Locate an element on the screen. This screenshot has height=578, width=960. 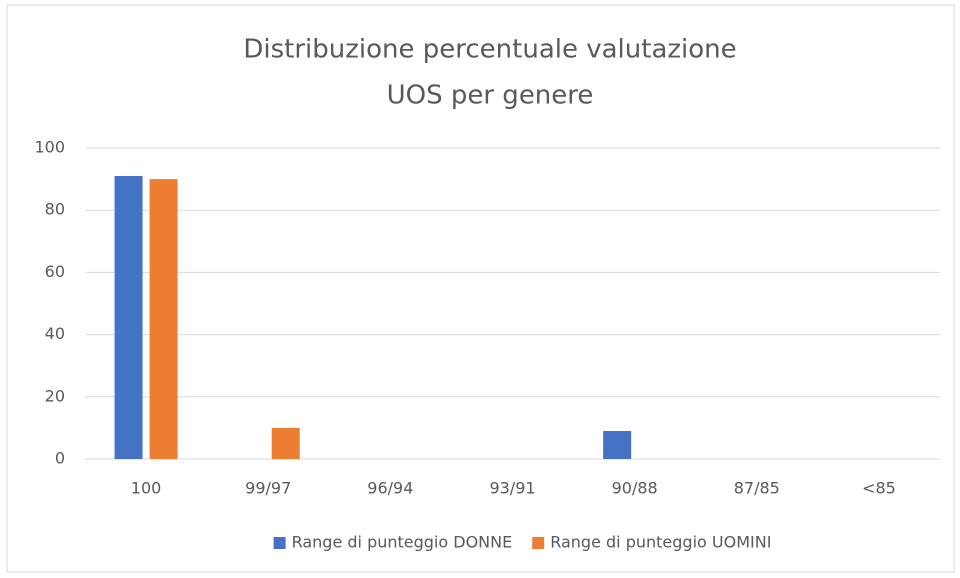
y-tick-label: 20 is located at coordinates (55, 395).